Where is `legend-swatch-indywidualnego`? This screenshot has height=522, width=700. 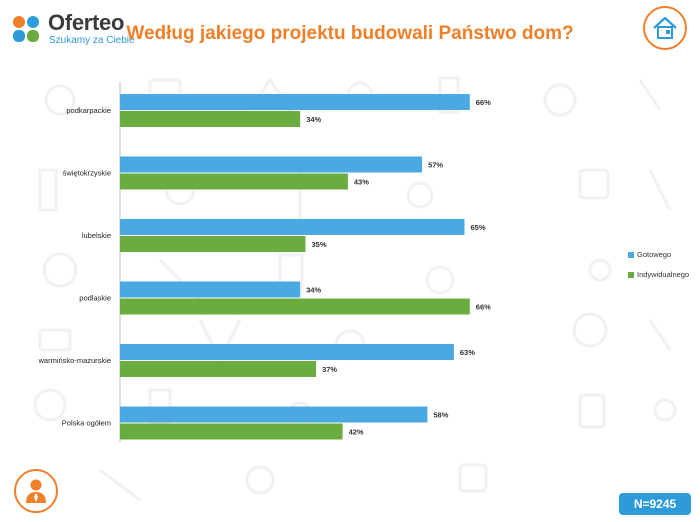
legend-swatch-indywidualnego is located at coordinates (631, 275).